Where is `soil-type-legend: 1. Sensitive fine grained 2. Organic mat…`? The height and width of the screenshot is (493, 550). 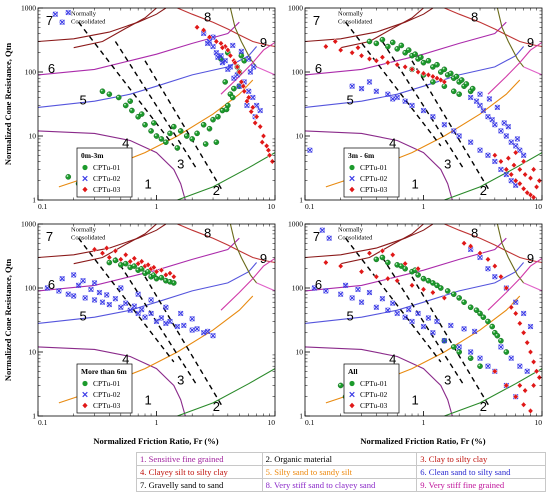
soil-type-legend: 1. Sensitive fine grained 2. Organic mat… is located at coordinates (341, 472).